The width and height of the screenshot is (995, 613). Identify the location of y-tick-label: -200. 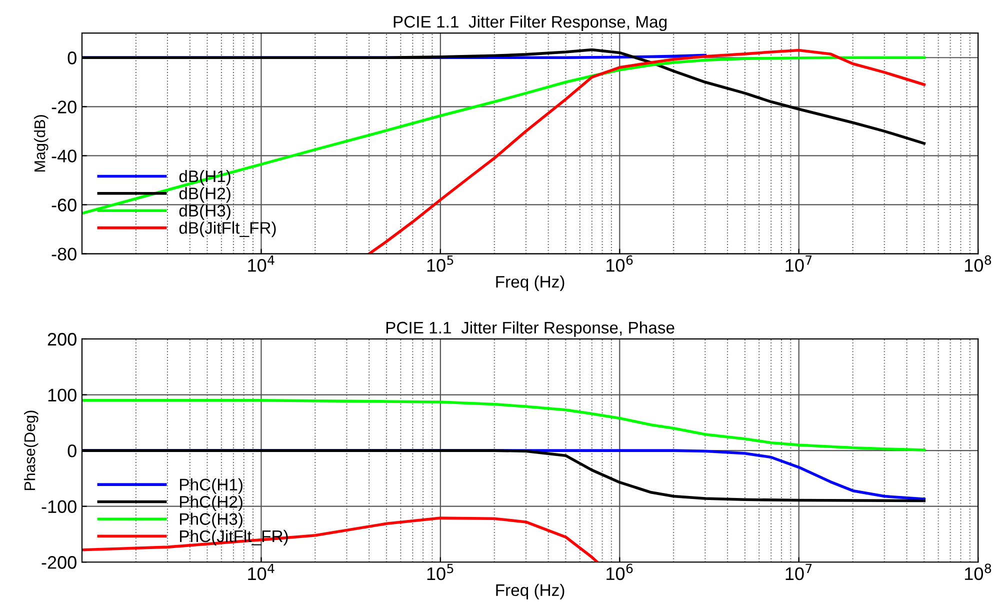
(59, 562).